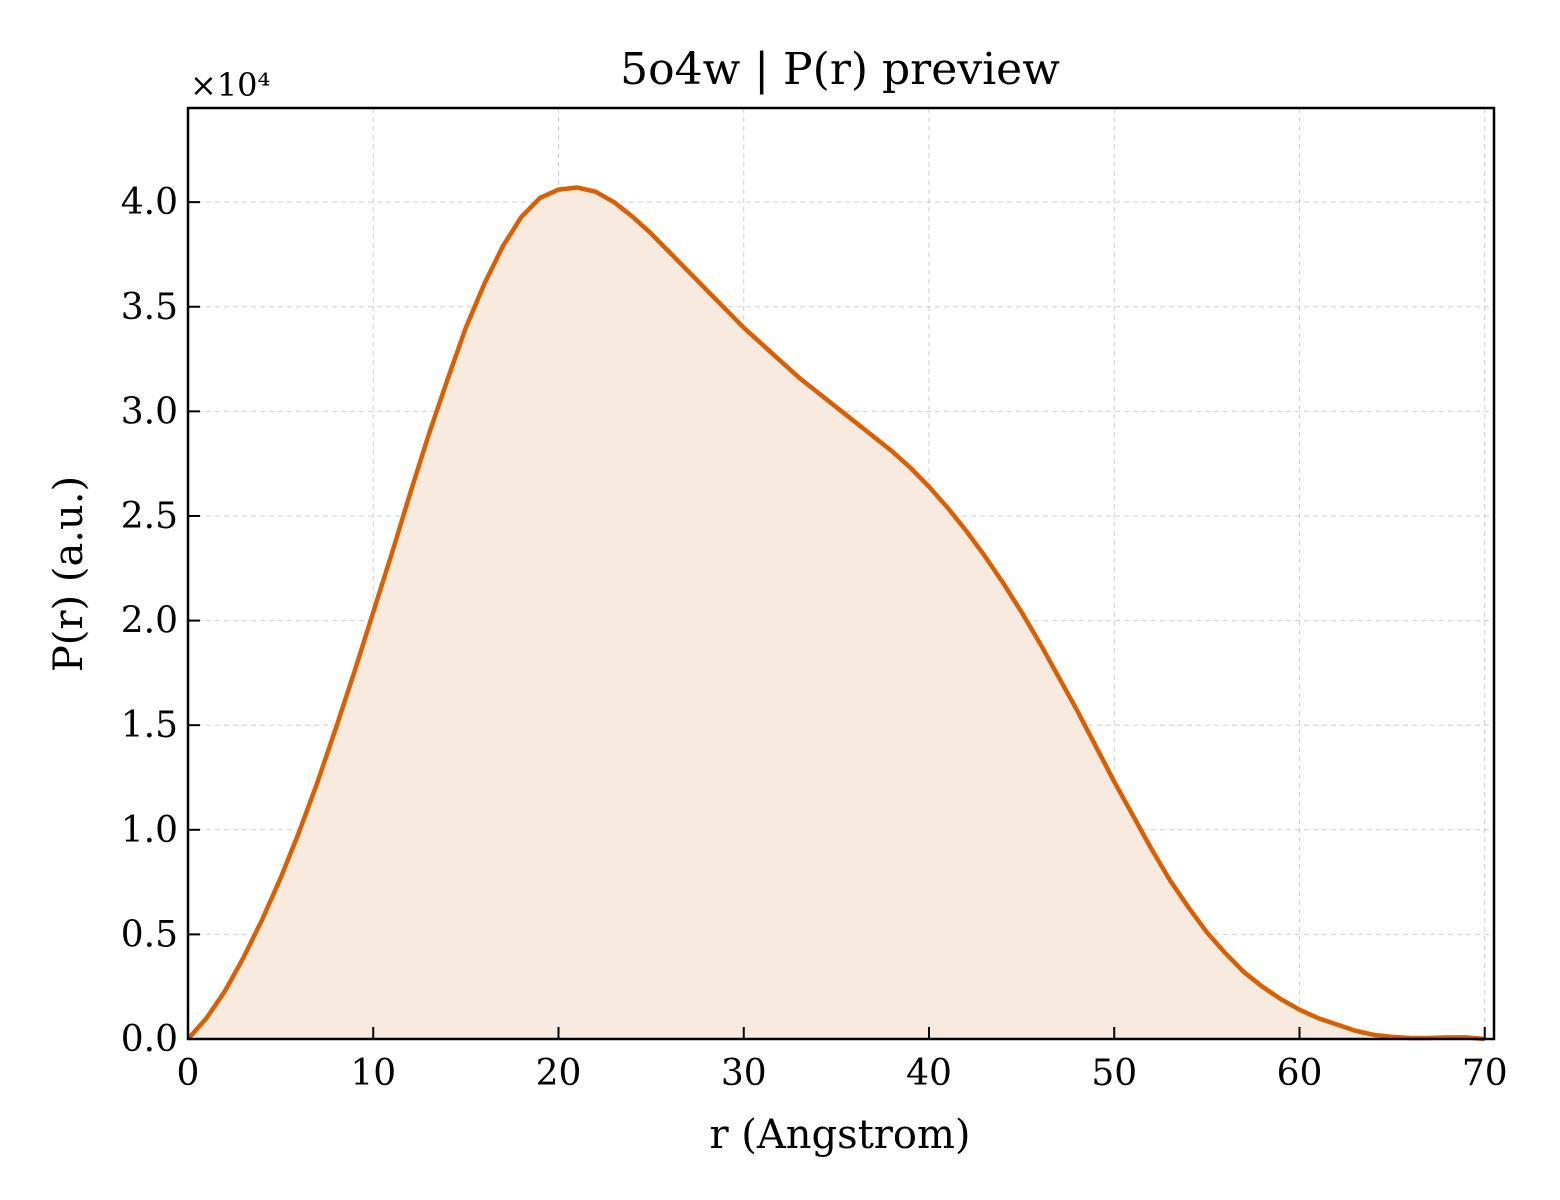 The height and width of the screenshot is (1200, 1560). Describe the element at coordinates (149, 934) in the screenshot. I see `y-tick-label: 0.5` at that location.